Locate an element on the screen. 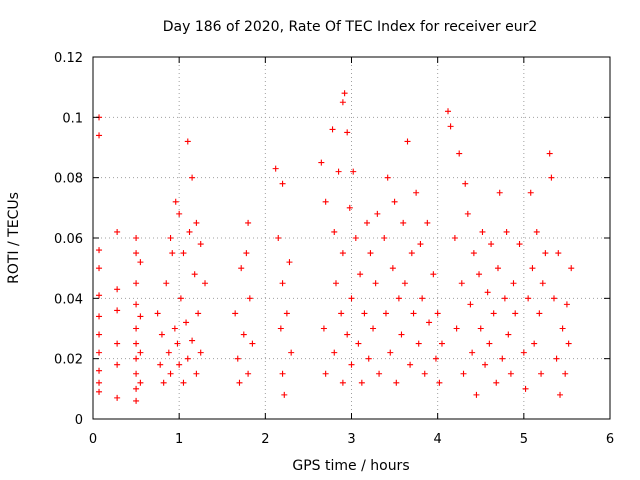 This screenshot has height=480, width=640. y-tick-label: 0 is located at coordinates (79, 420).